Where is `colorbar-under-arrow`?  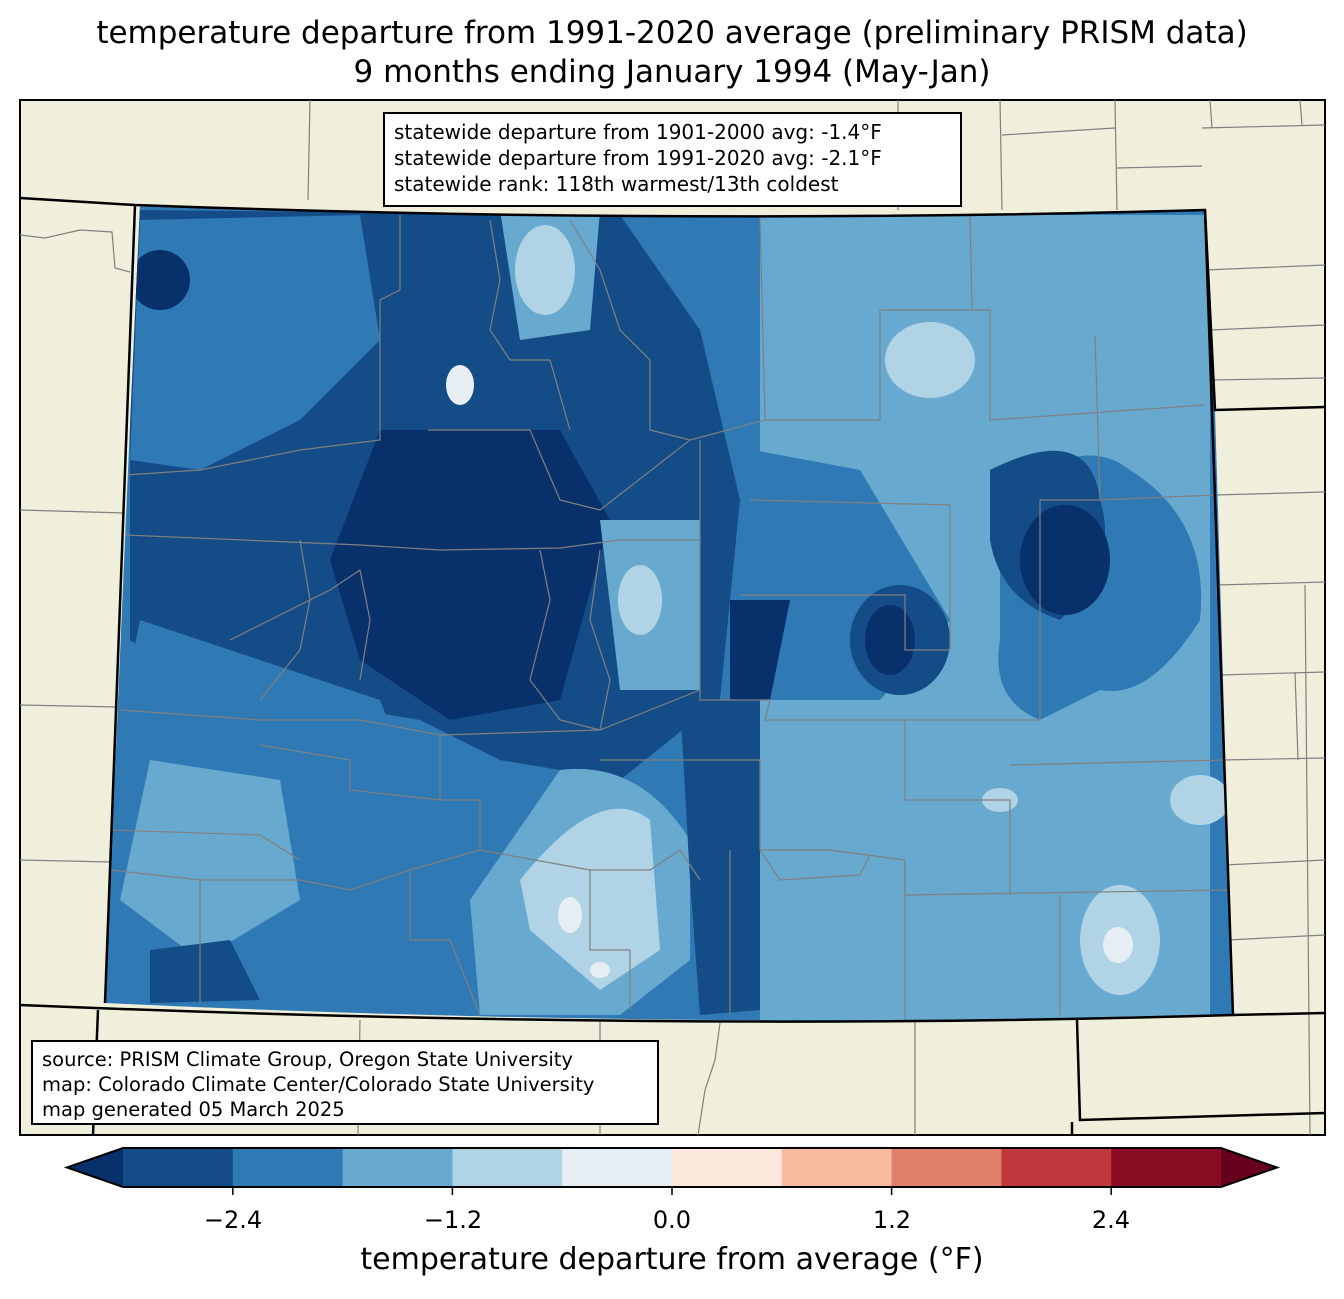 colorbar-under-arrow is located at coordinates (95, 1167).